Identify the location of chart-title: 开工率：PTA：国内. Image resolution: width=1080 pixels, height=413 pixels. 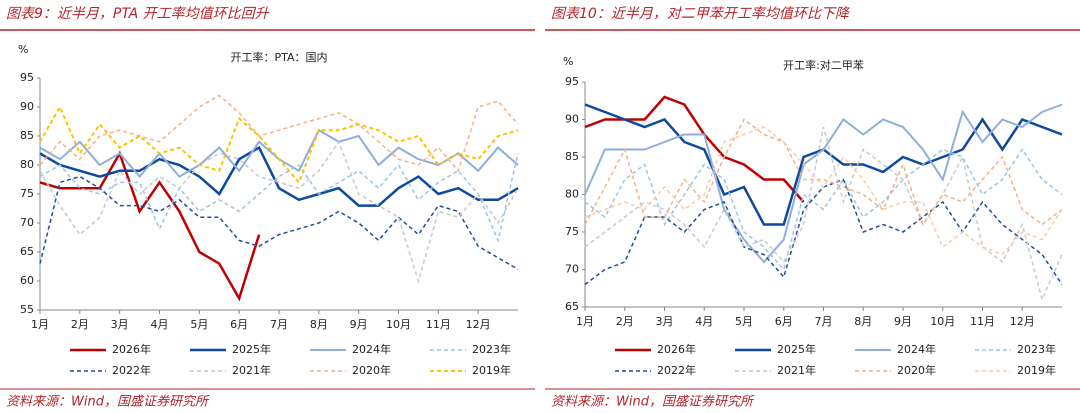
(278, 57).